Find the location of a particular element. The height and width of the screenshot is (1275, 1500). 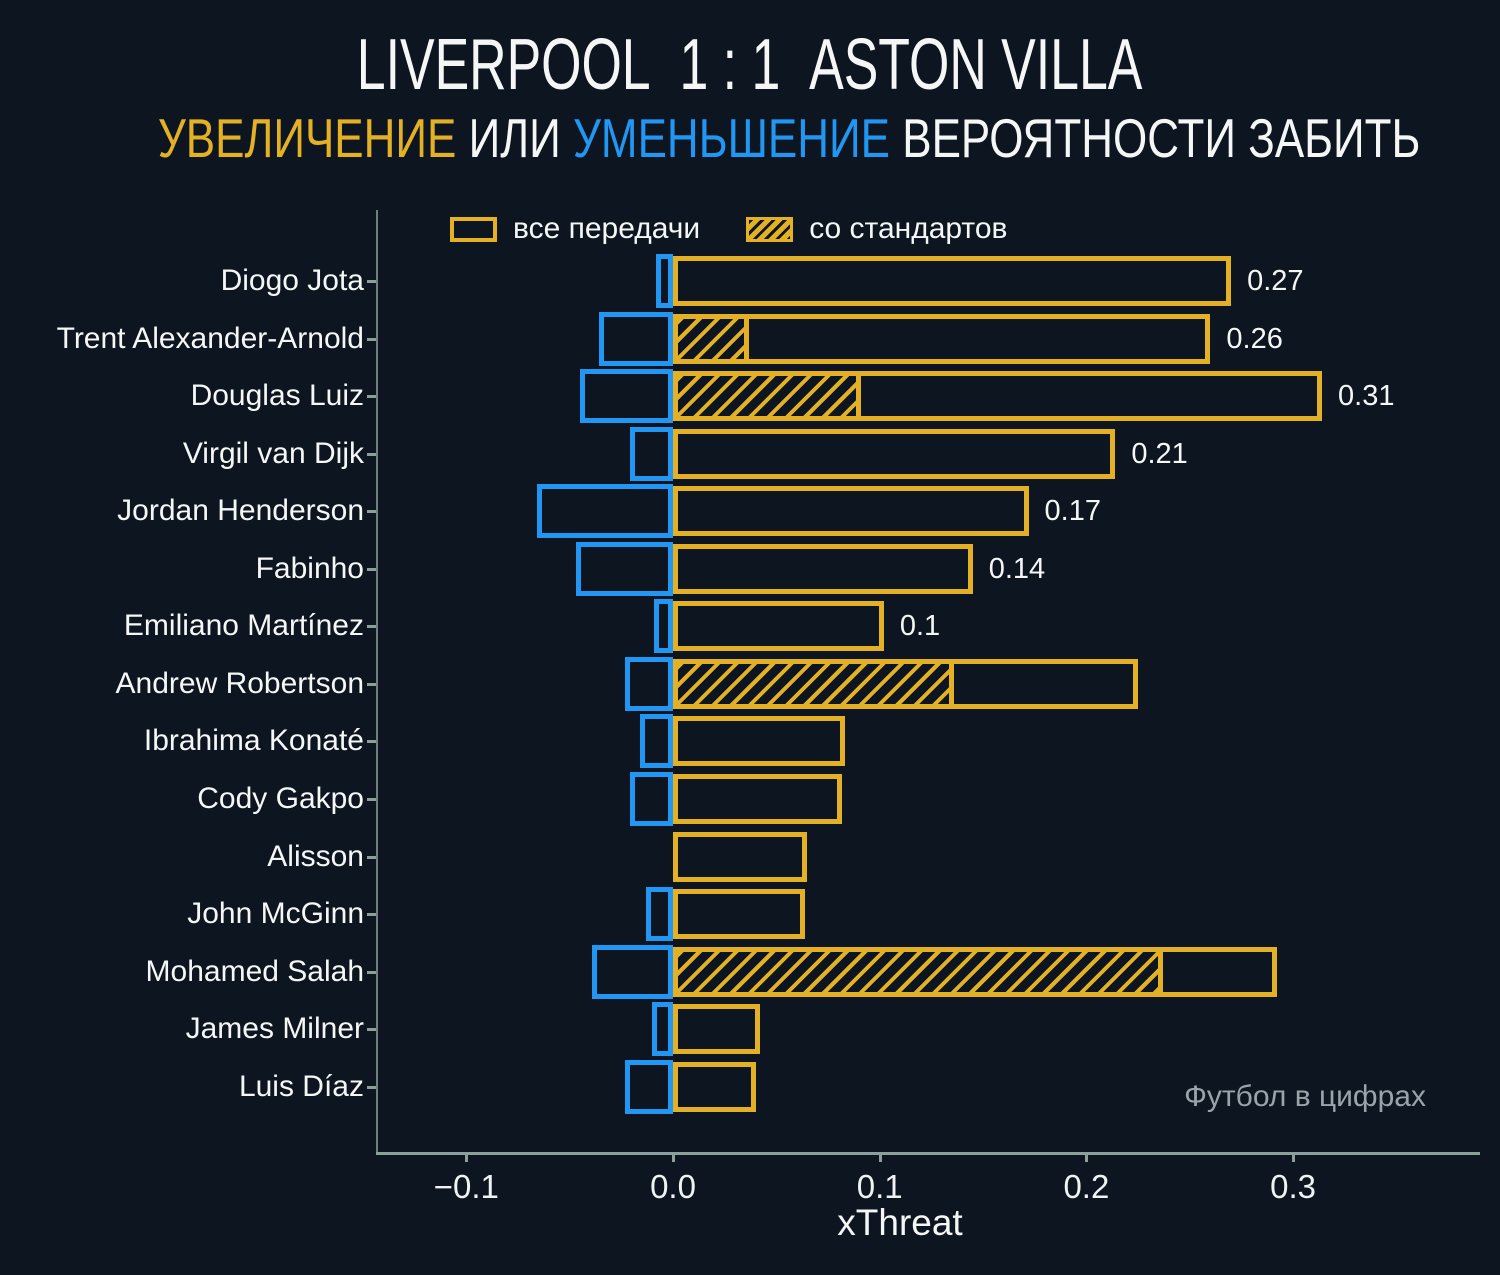

subtitle-increase: УВЕЛИЧЕНИЕ is located at coordinates (307, 138).